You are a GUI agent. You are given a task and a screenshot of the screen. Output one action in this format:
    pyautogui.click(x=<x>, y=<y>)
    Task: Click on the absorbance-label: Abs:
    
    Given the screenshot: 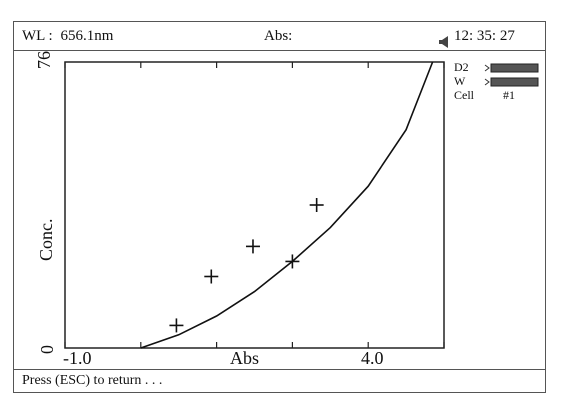 What is the action you would take?
    pyautogui.click(x=278, y=36)
    